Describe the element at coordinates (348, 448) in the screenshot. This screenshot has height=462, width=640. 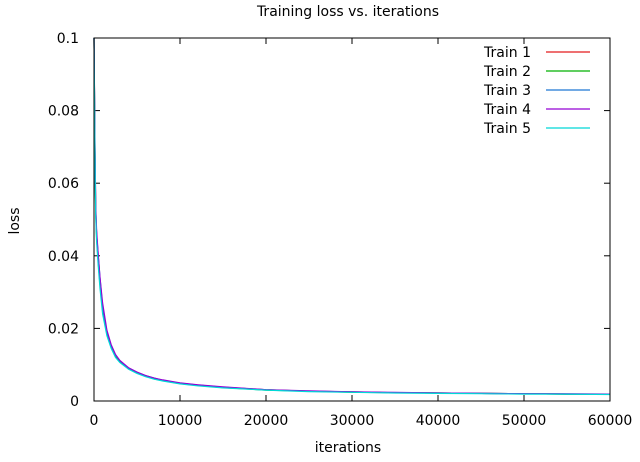
I see `x-axis-label: iterations` at that location.